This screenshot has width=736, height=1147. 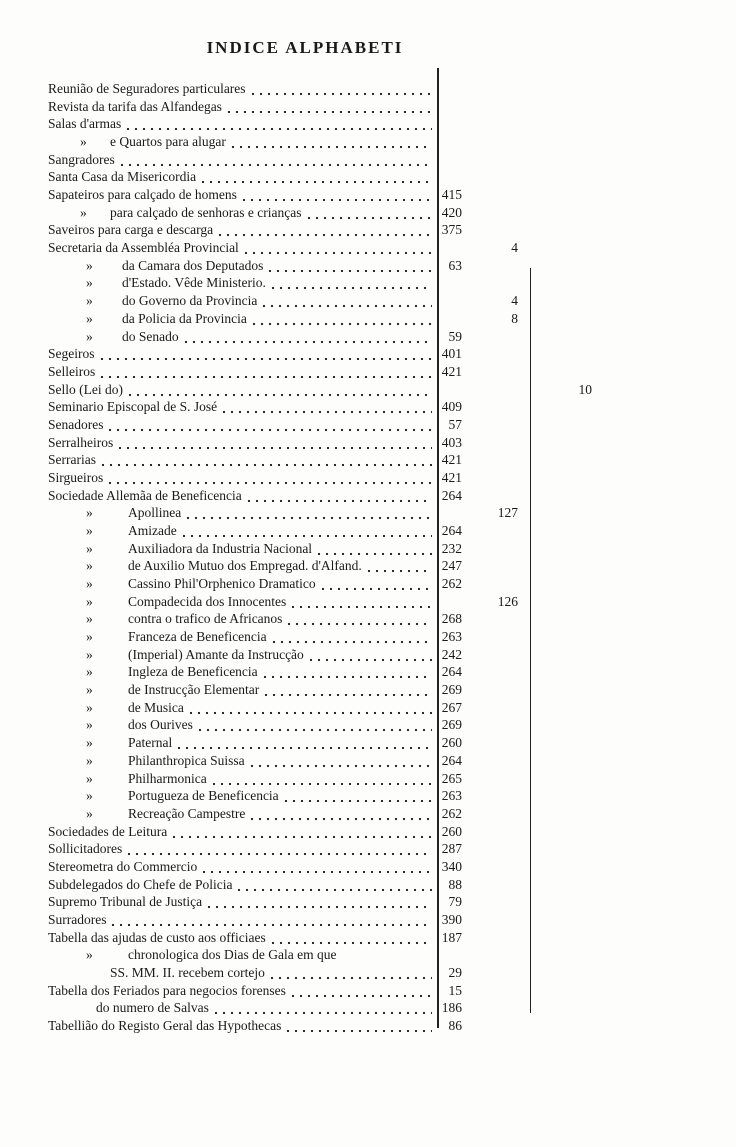 I want to click on entry-text-wrap: Serrarias, so click(x=240, y=460).